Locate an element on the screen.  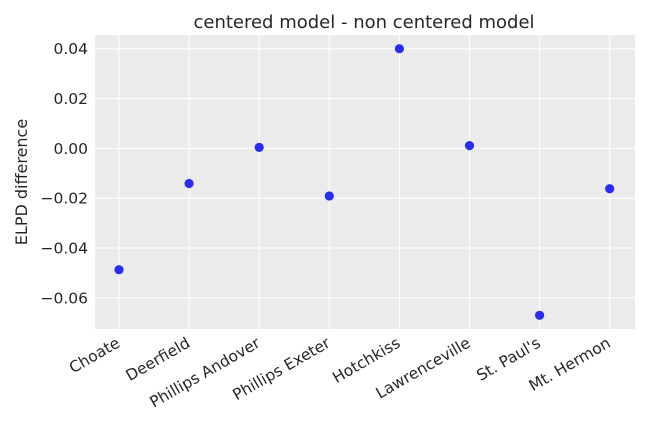
y-tick-labels: 0.04 0.02 0.00 −0.02 −0.04 −0.06 is located at coordinates (65, 173).